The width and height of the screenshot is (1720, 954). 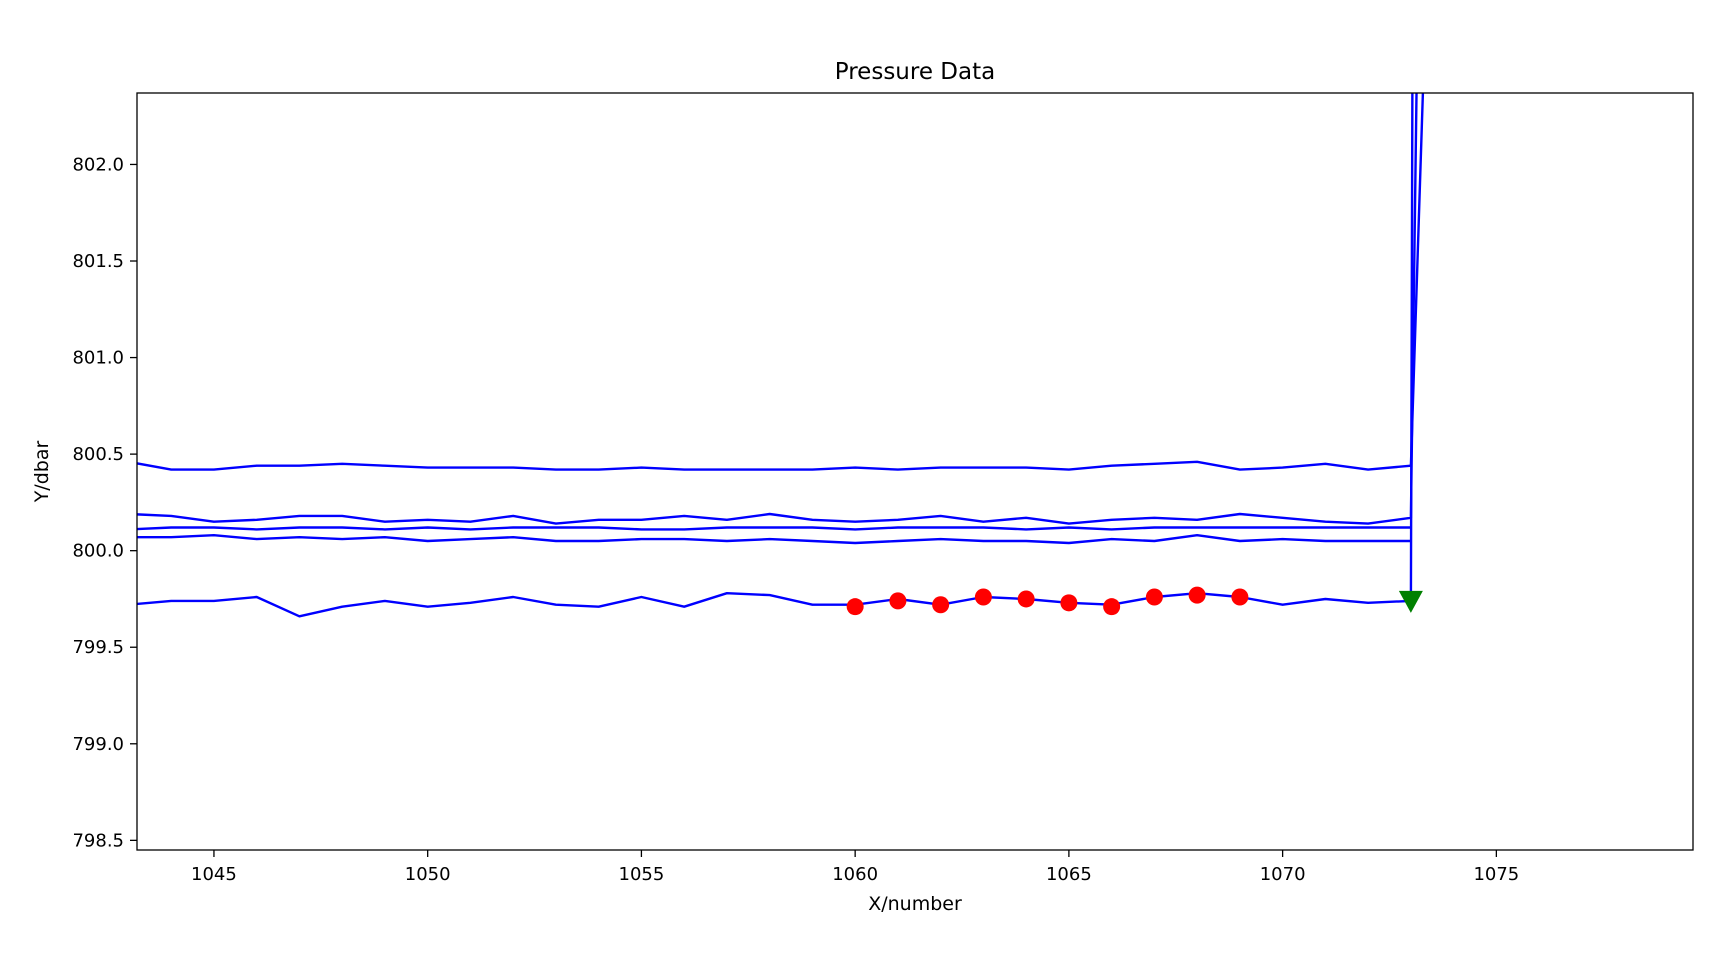 What do you see at coordinates (915, 72) in the screenshot?
I see `chart-title: Pressure Data` at bounding box center [915, 72].